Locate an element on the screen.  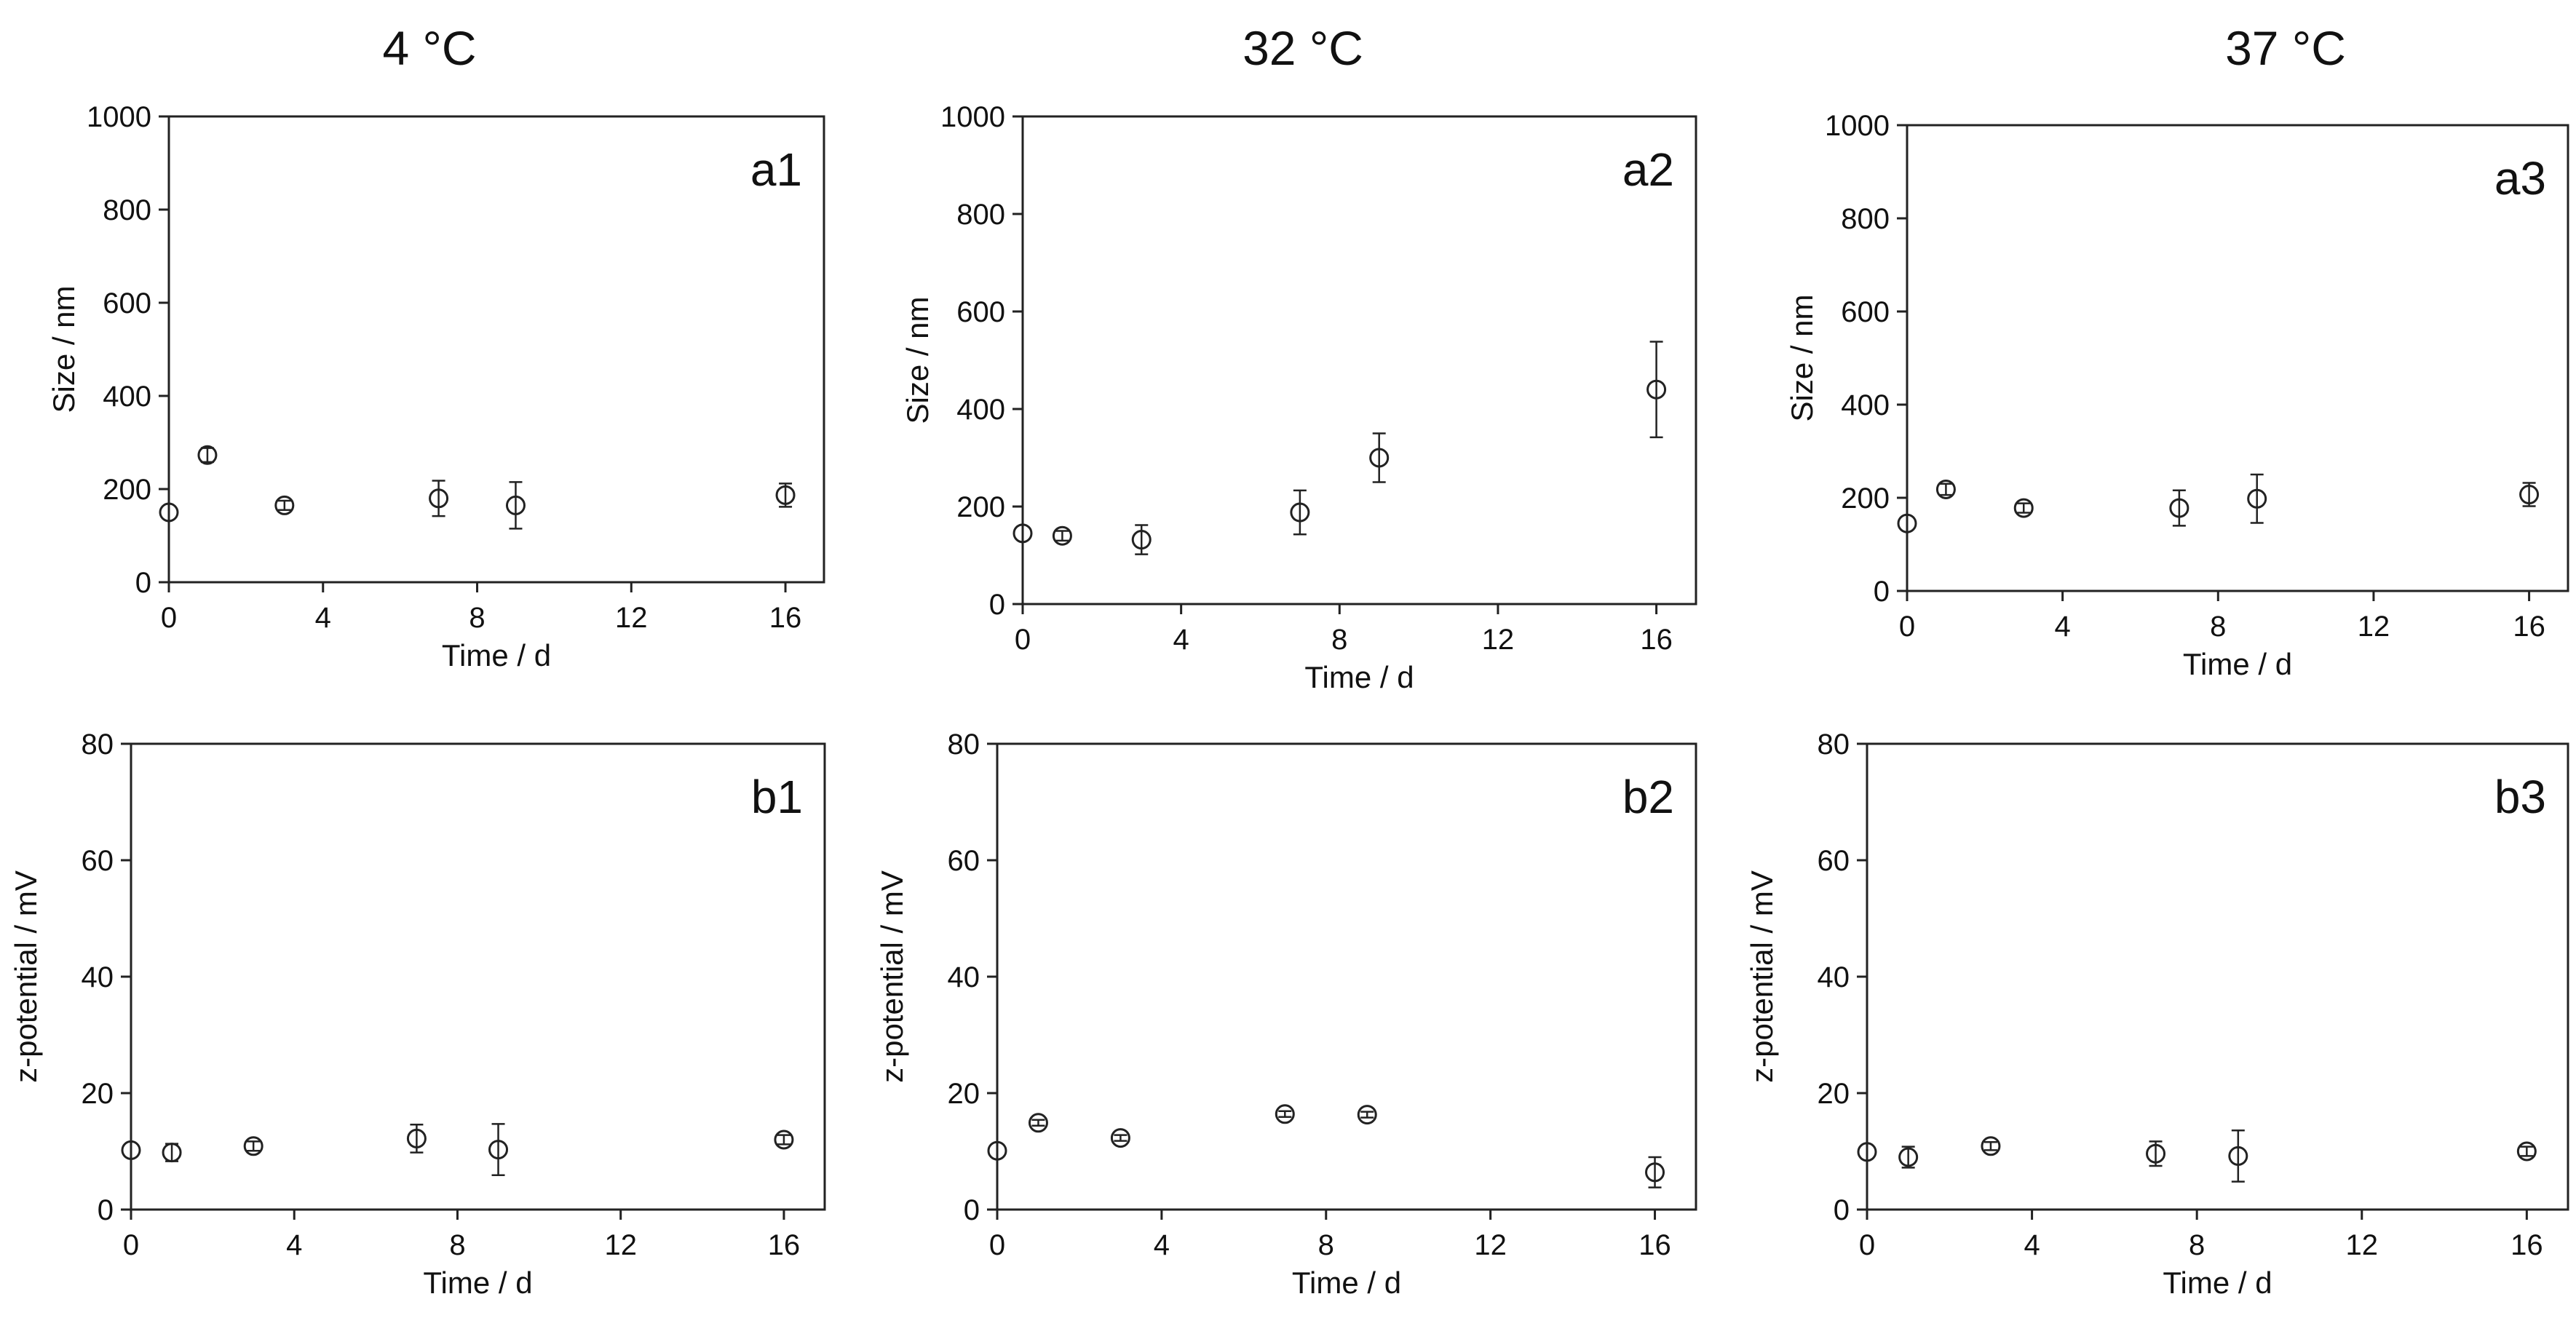
panel-label: b1 is located at coordinates (777, 797).